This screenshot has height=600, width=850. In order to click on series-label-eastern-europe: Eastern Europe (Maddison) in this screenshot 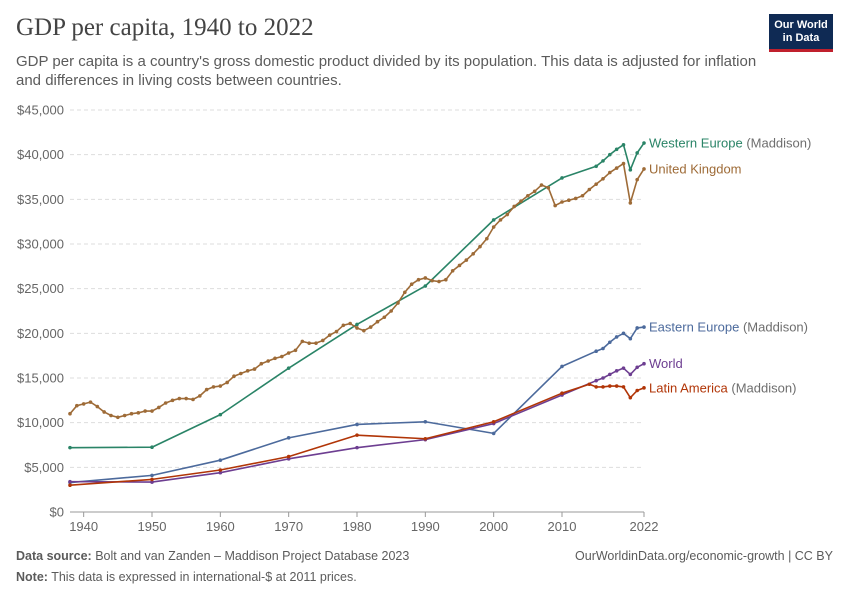, I will do `click(728, 327)`.